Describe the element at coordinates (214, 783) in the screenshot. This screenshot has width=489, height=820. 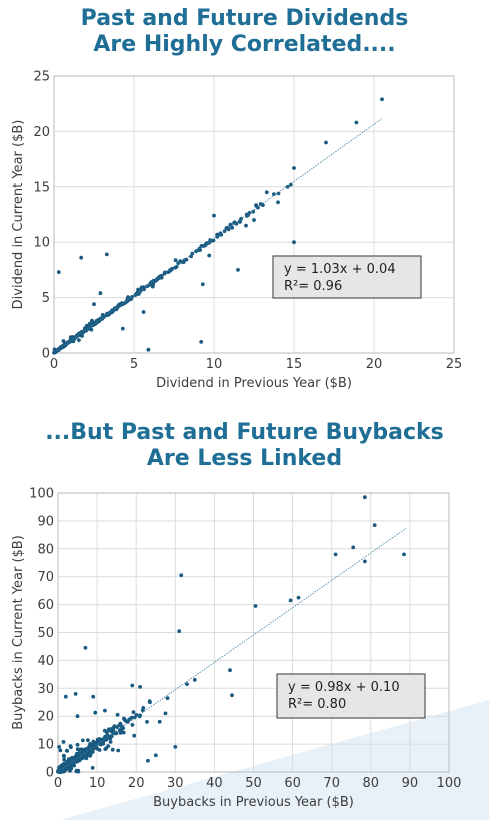
I see `chart-2-x-tick-label: 40` at that location.